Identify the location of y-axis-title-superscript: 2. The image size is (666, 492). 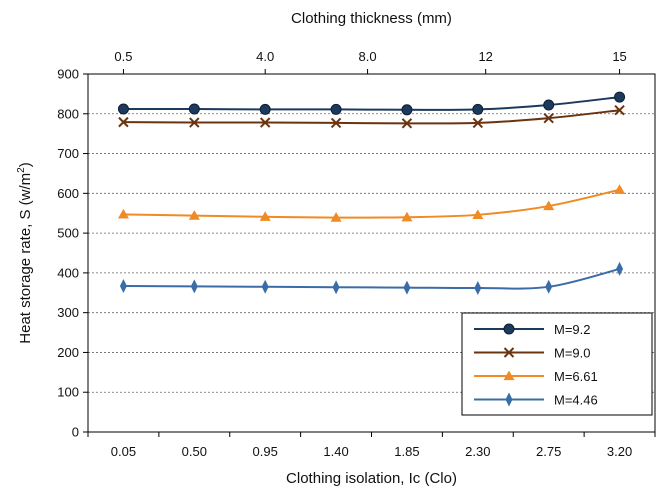
(21, 170).